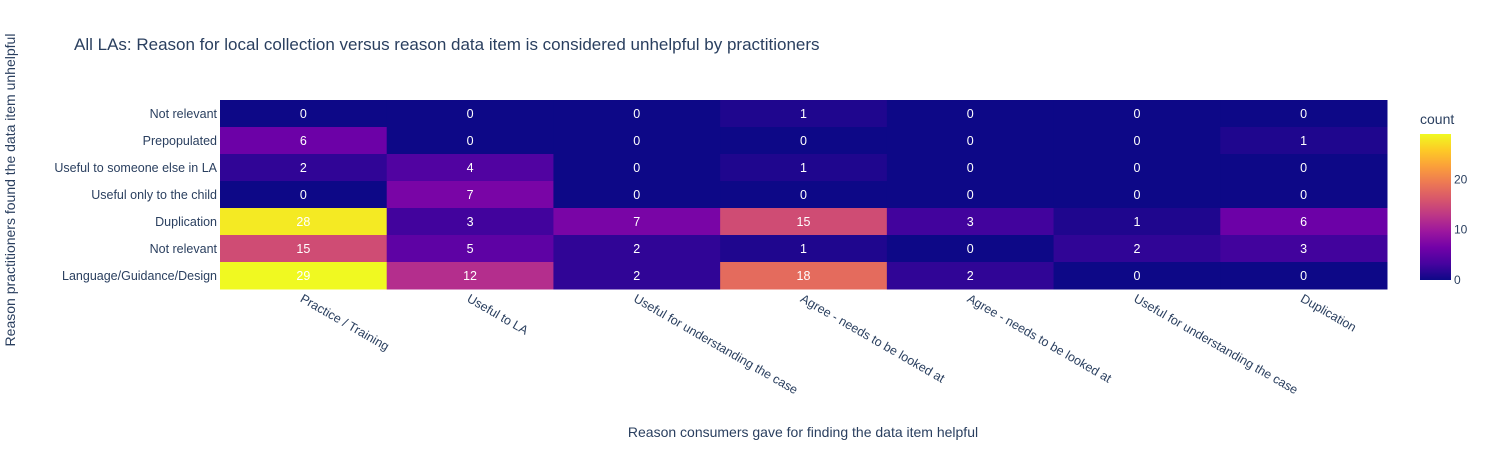 The height and width of the screenshot is (455, 1488). Describe the element at coordinates (1435, 207) in the screenshot. I see `colorbar` at that location.